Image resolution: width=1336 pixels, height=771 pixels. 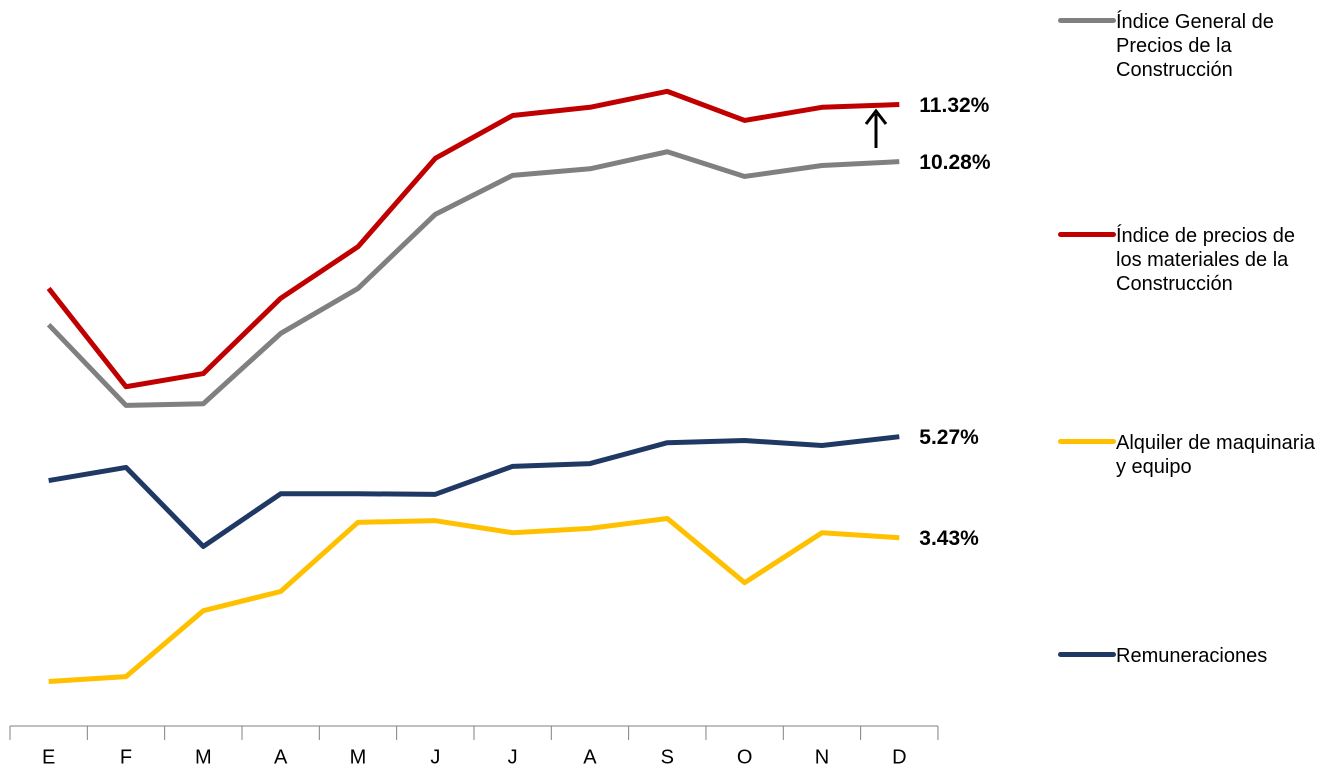 What do you see at coordinates (745, 757) in the screenshot?
I see `x-tick-label: O` at bounding box center [745, 757].